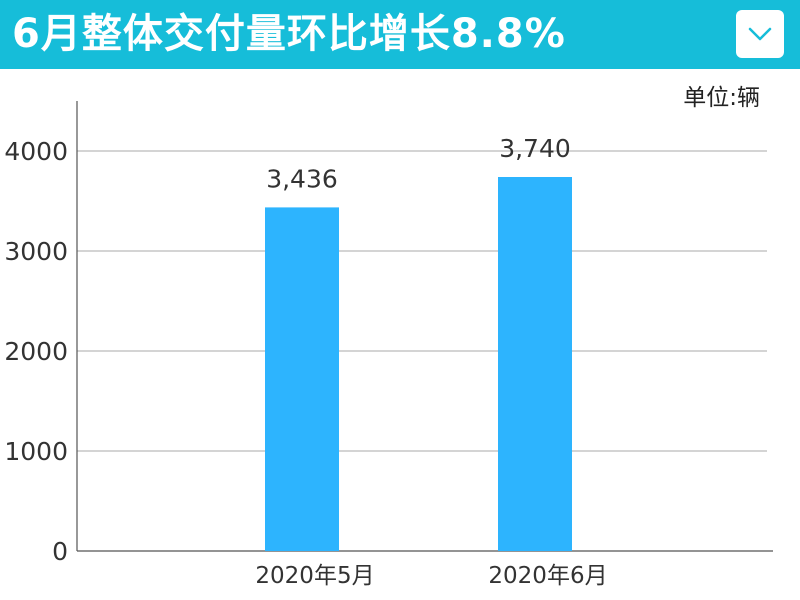  I want to click on bar-value-label: 3,740, so click(535, 148).